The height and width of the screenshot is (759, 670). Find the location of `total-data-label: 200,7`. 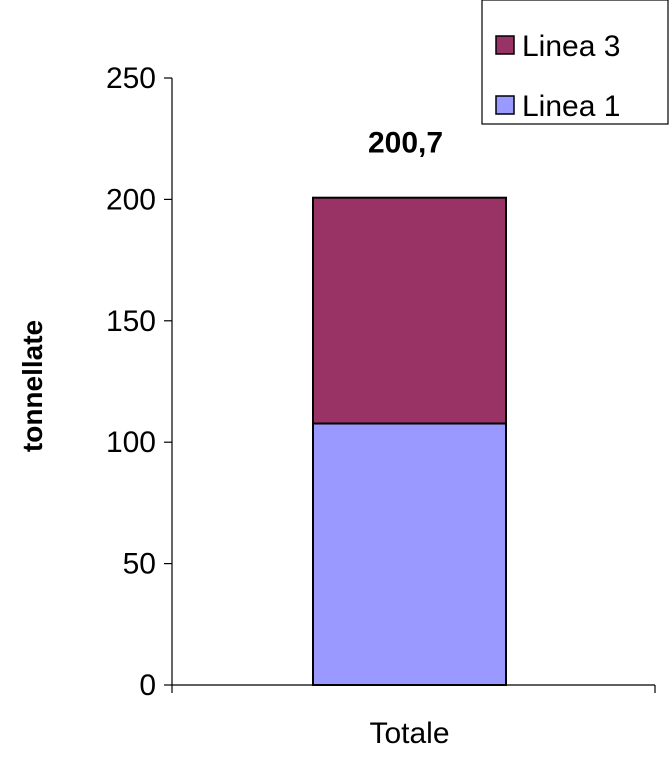

total-data-label: 200,7 is located at coordinates (405, 143).